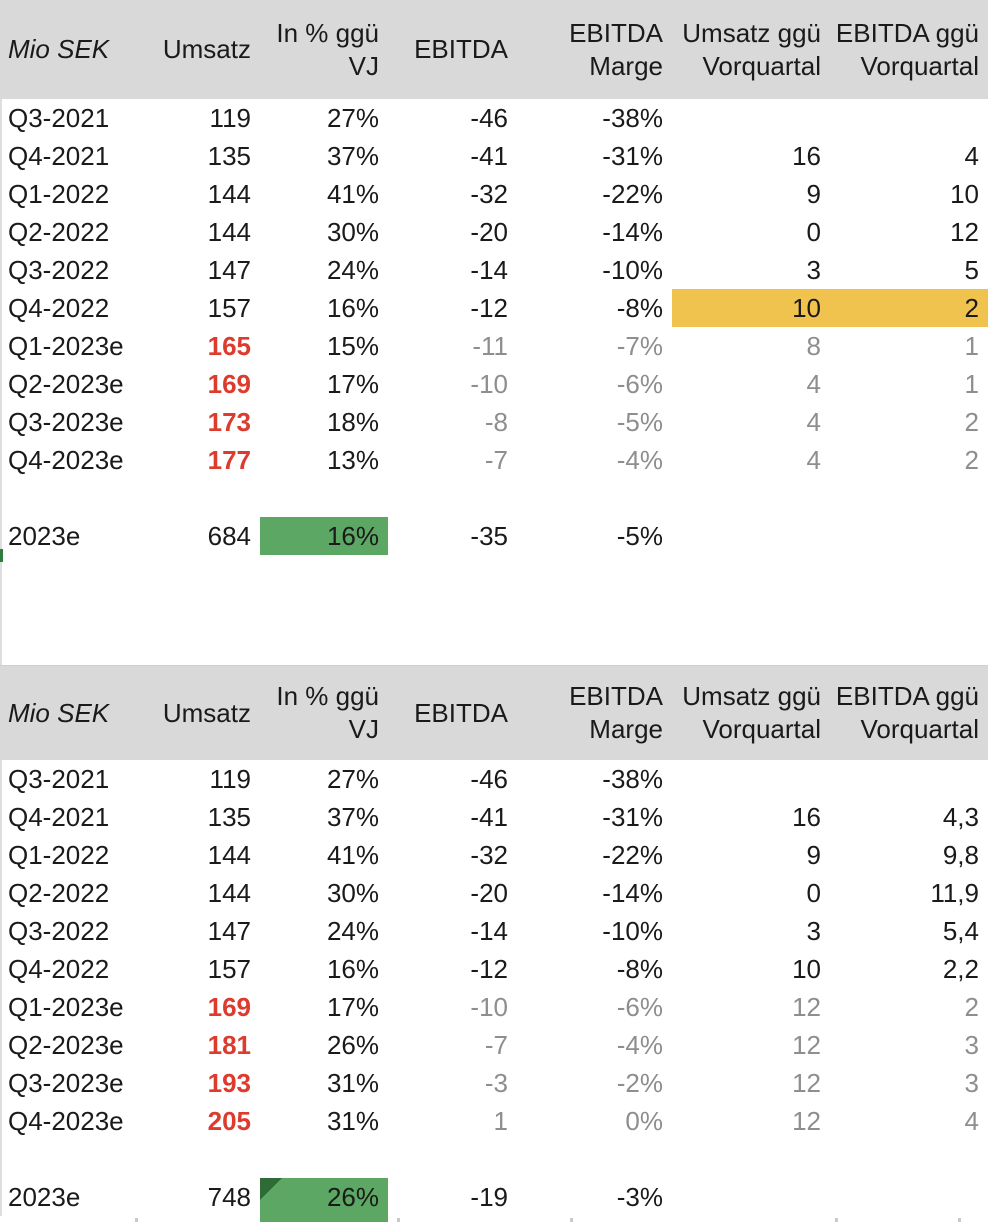  I want to click on umsatz-ggu-vorquartal-column-header: Umsatz ggü Vorquartal, so click(751, 713).